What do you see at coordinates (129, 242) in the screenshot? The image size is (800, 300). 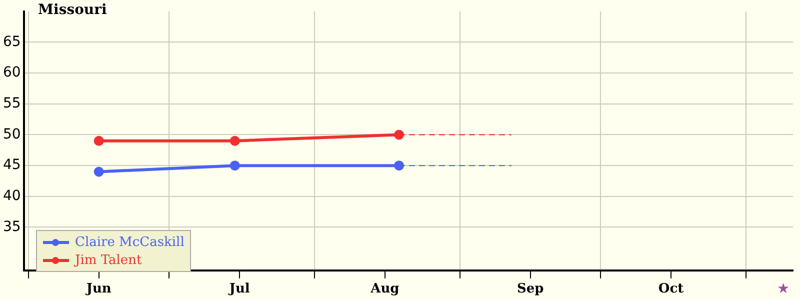 I see `legend-label: Claire McCaskill` at bounding box center [129, 242].